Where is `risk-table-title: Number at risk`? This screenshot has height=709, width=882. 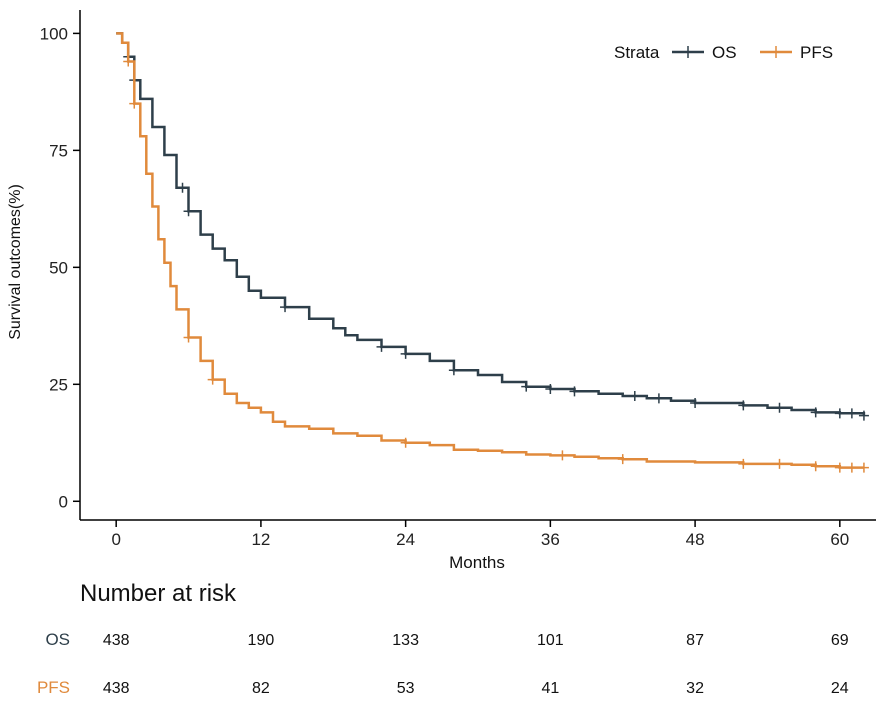 risk-table-title: Number at risk is located at coordinates (158, 593).